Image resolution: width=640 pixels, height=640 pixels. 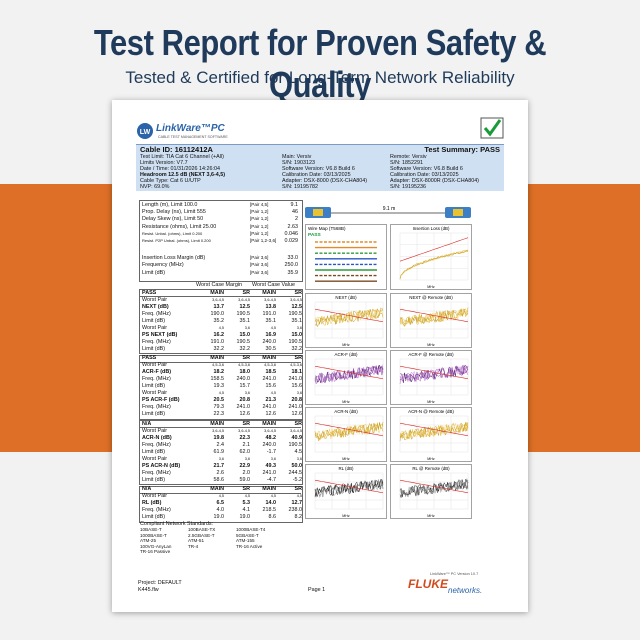 What do you see at coordinates (219, 400) in the screenshot?
I see `cell: 20.5` at bounding box center [219, 400].